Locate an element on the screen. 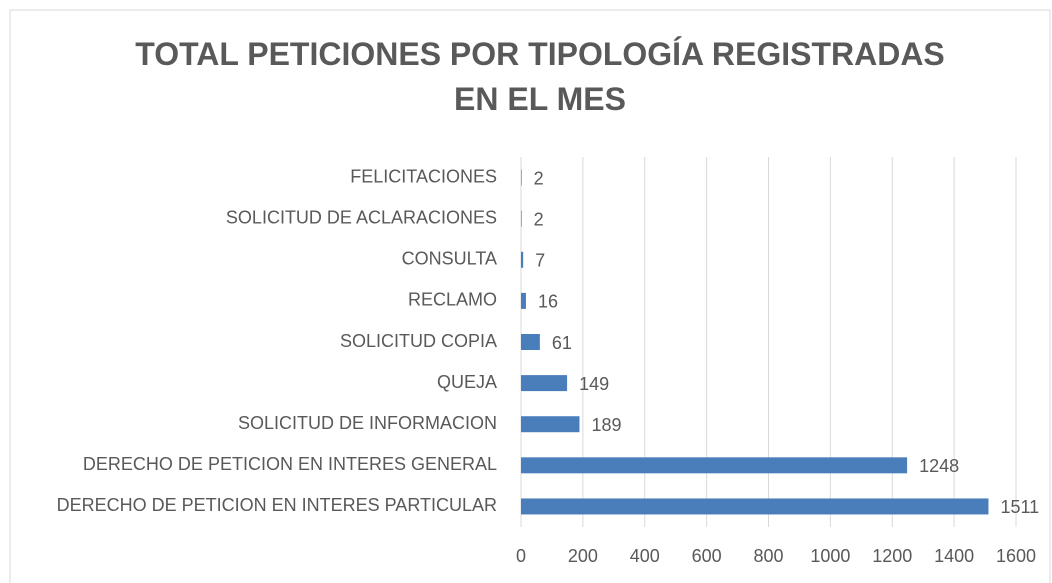  y-tick-label: FELICITACIONES is located at coordinates (423, 176).